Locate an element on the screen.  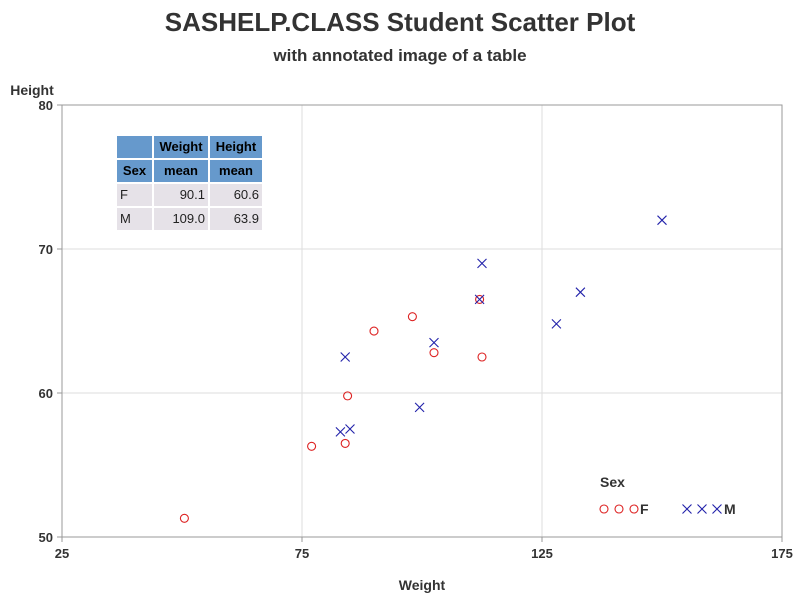
y-tick-label: 80 is located at coordinates (46, 105).